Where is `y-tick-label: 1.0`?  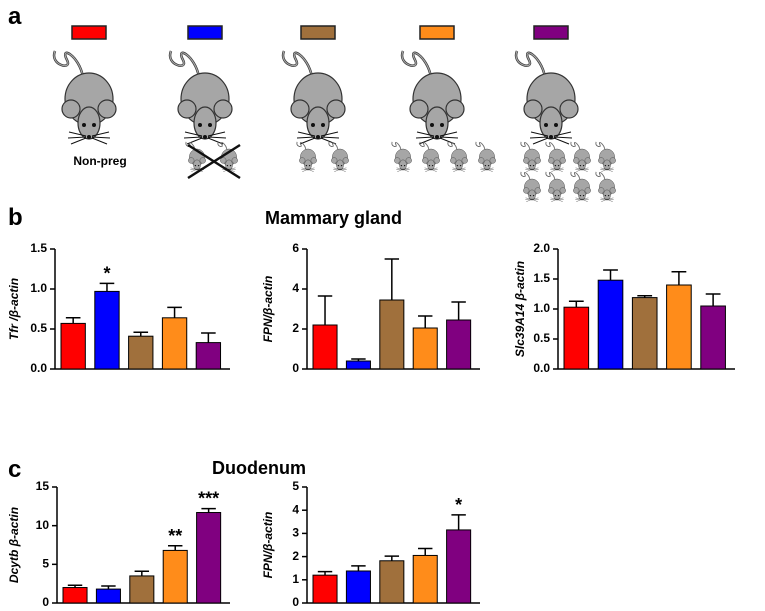 y-tick-label: 1.0 is located at coordinates (541, 308).